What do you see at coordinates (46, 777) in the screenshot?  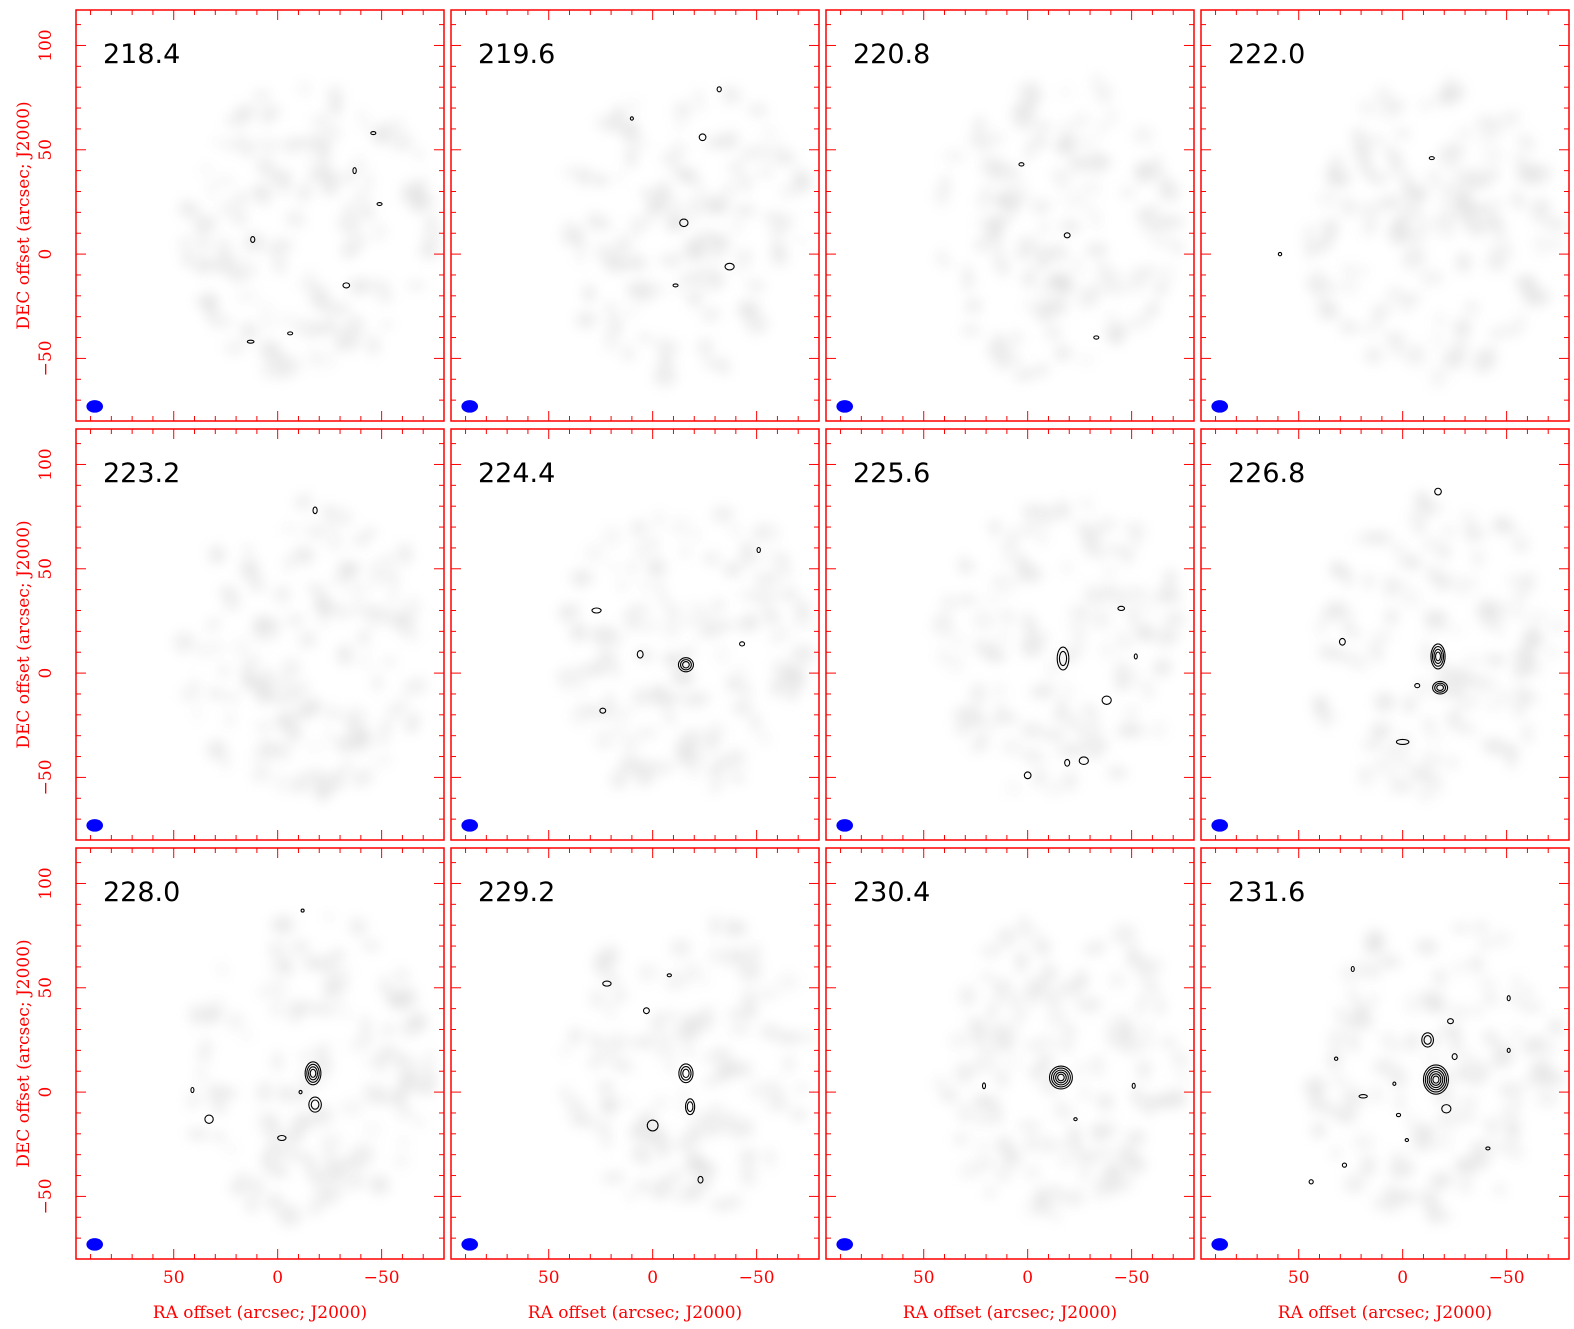 I see `y-tick-label: −50` at bounding box center [46, 777].